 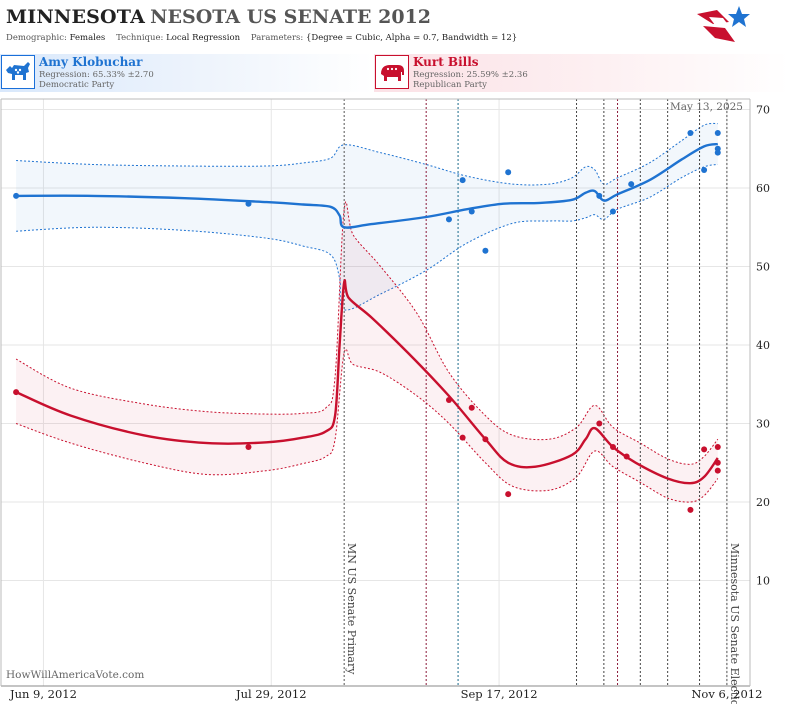 I want to click on y-tick-label: 40, so click(x=763, y=345).